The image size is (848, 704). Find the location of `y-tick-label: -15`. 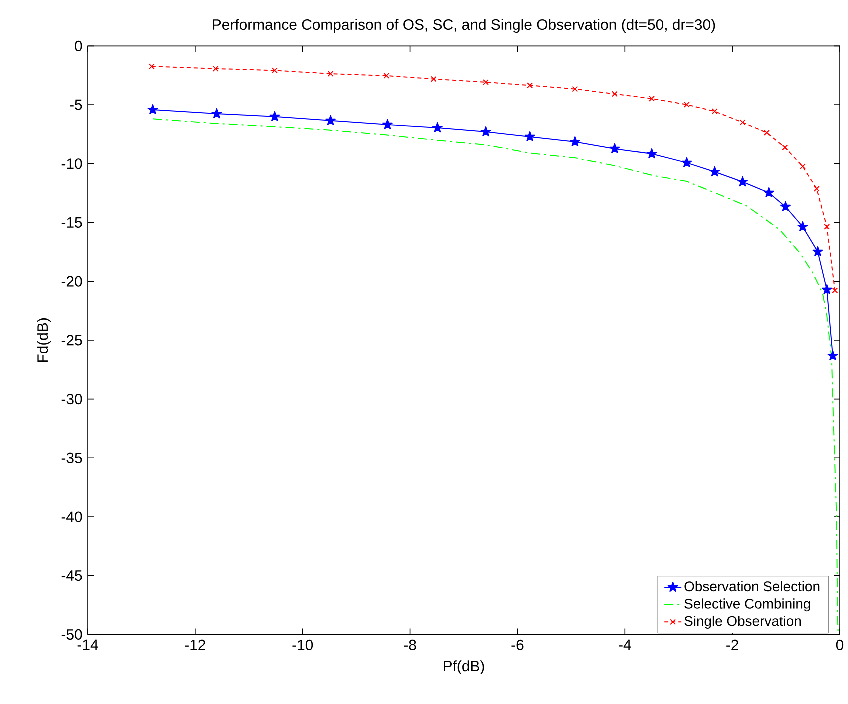

y-tick-label: -15 is located at coordinates (72, 223).